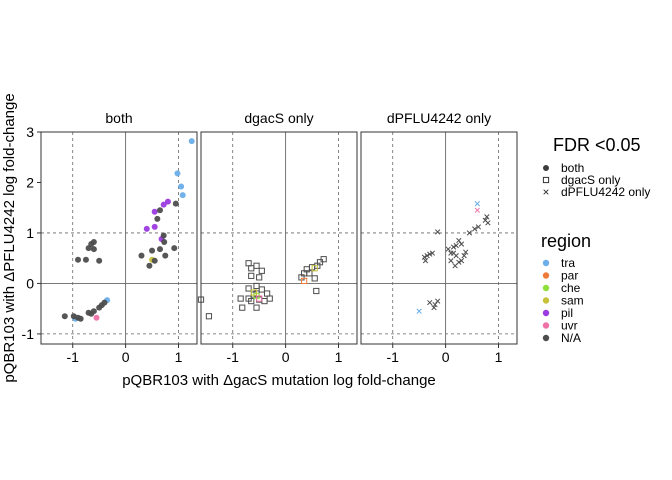 Image resolution: width=672 pixels, height=480 pixels. What do you see at coordinates (572, 168) in the screenshot?
I see `legend-item-label: both` at bounding box center [572, 168].